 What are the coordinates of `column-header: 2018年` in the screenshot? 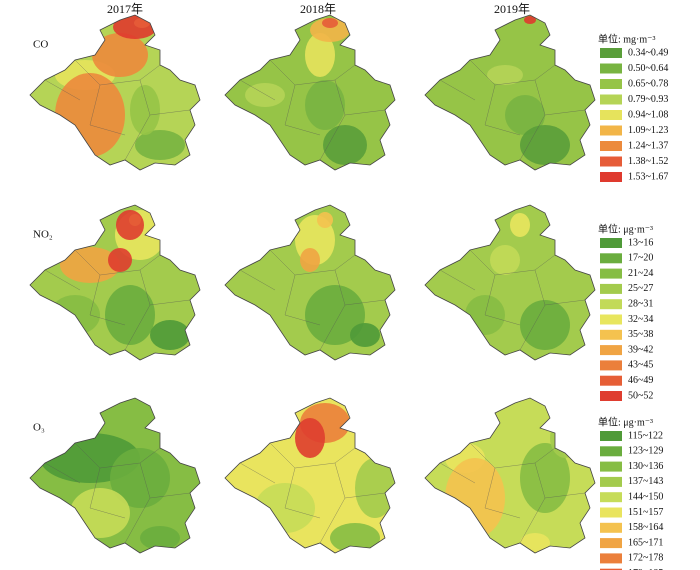 It's located at (318, 9).